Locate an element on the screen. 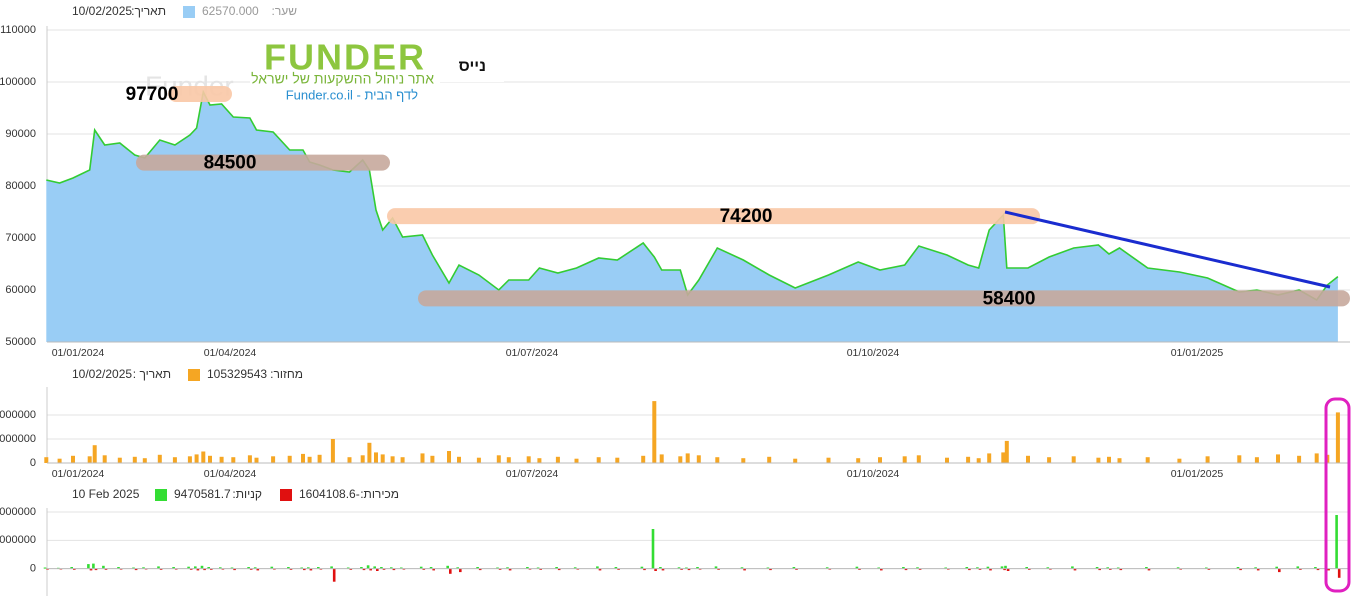 Image resolution: width=1351 pixels, height=596 pixels. legend-readout: 9470581.7 is located at coordinates (202, 494).